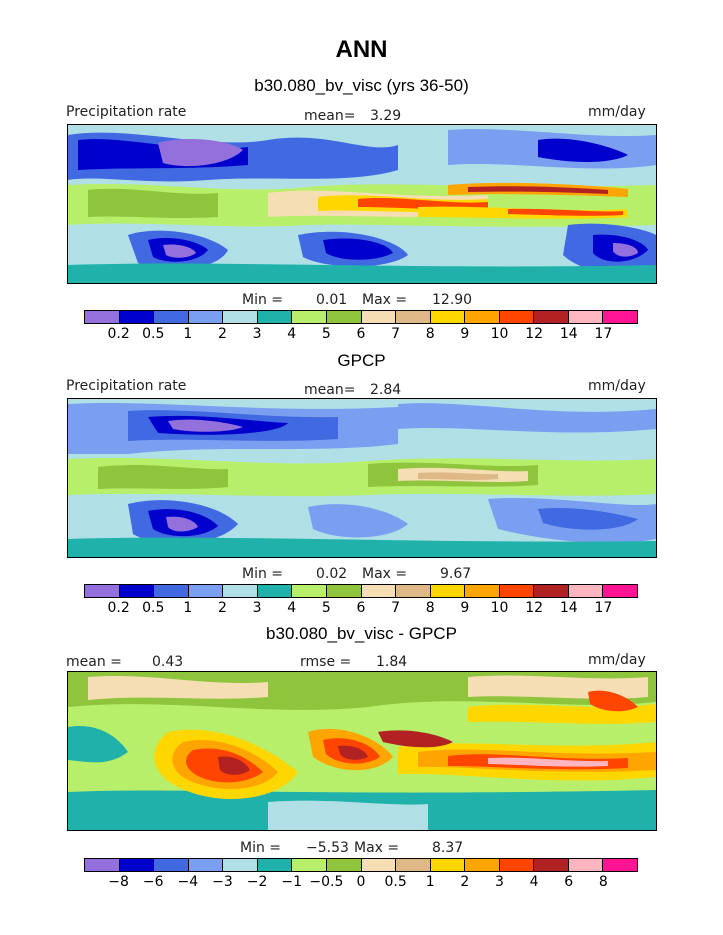  Describe the element at coordinates (332, 574) in the screenshot. I see `panel-2-min-value: 0.02` at that location.